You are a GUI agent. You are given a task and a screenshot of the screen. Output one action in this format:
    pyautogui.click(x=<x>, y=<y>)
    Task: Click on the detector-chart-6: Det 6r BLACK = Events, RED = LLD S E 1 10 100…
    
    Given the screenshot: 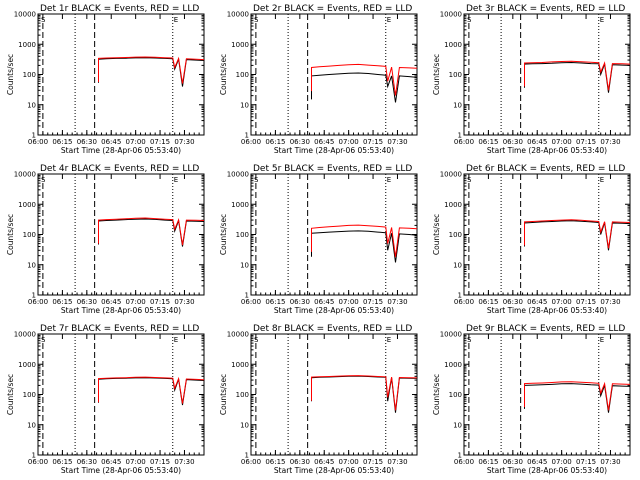 What is the action you would take?
    pyautogui.click(x=531, y=239)
    